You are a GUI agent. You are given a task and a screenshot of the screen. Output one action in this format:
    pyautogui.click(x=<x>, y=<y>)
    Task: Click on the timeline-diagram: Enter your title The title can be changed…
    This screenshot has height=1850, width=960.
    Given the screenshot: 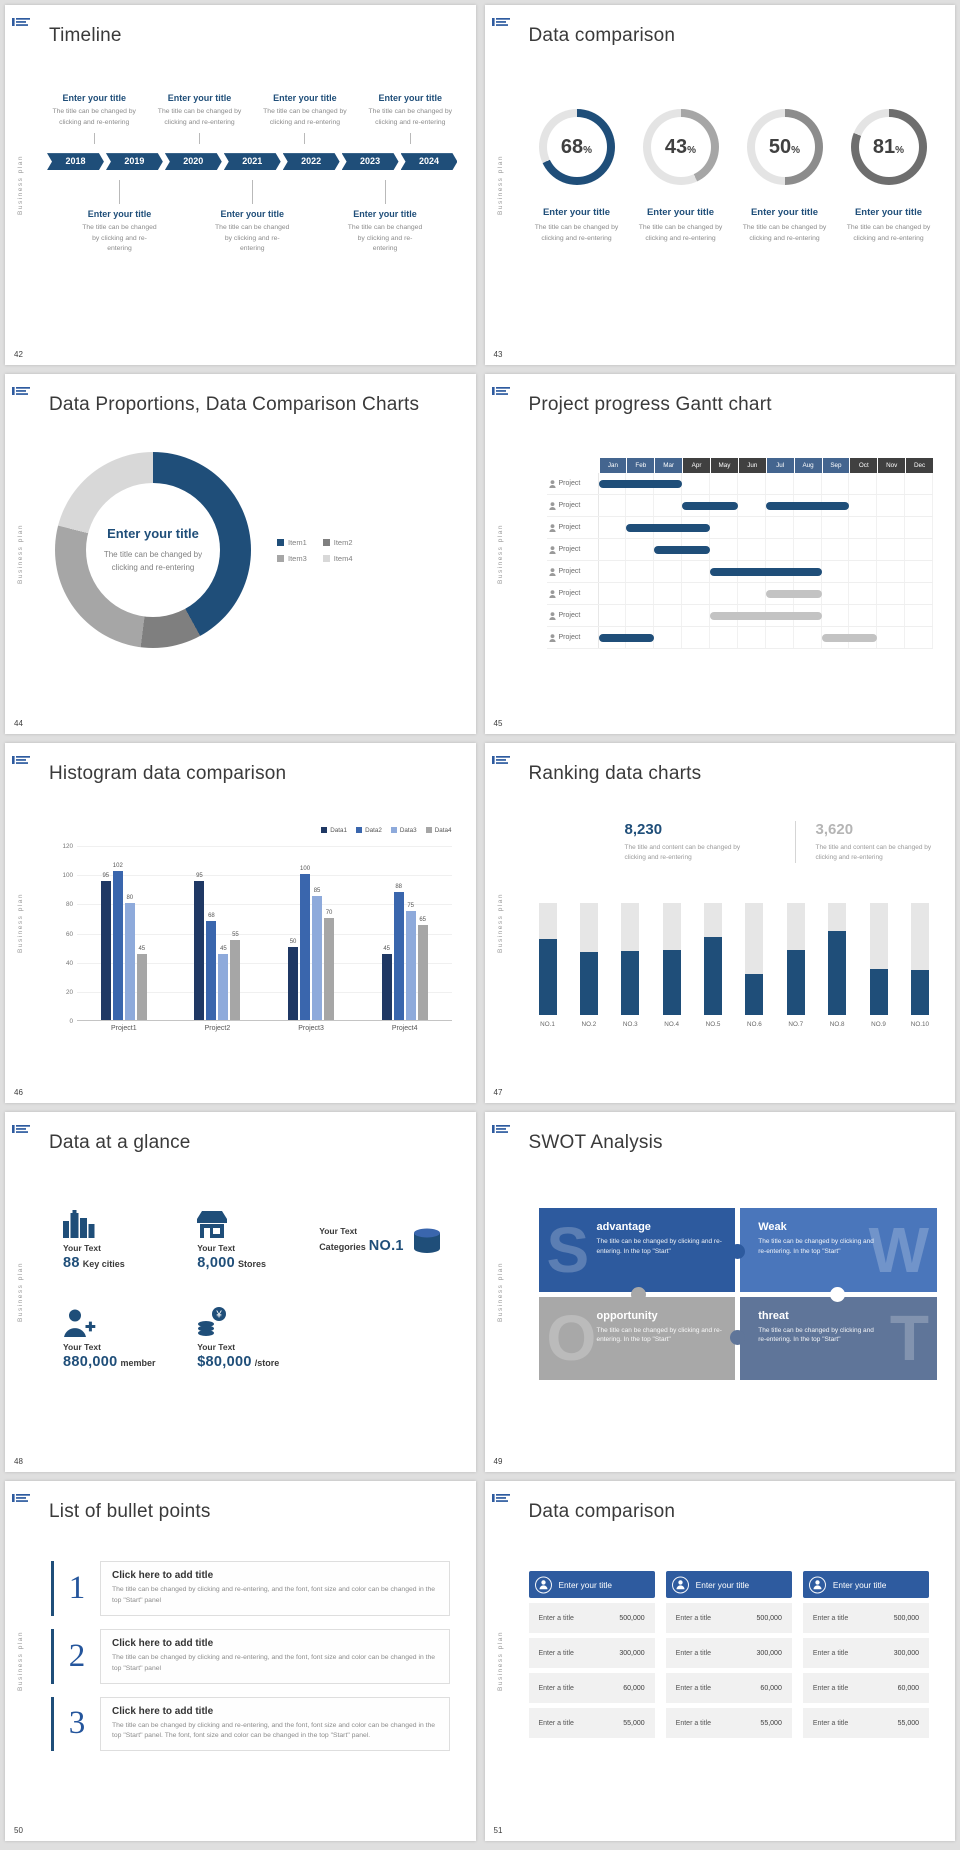 What is the action you would take?
    pyautogui.click(x=252, y=174)
    